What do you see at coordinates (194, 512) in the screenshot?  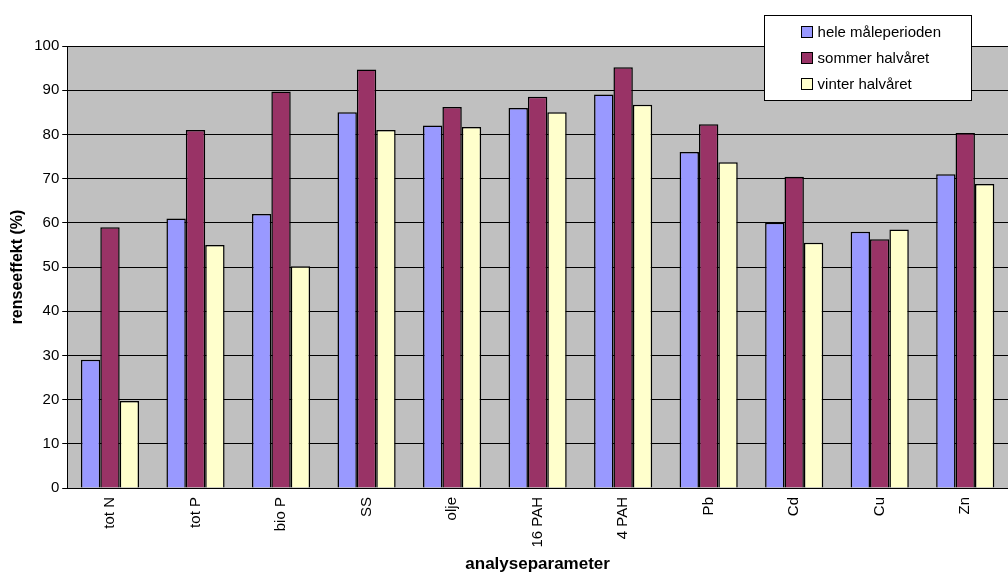 I see `x-tick-label: tot P` at bounding box center [194, 512].